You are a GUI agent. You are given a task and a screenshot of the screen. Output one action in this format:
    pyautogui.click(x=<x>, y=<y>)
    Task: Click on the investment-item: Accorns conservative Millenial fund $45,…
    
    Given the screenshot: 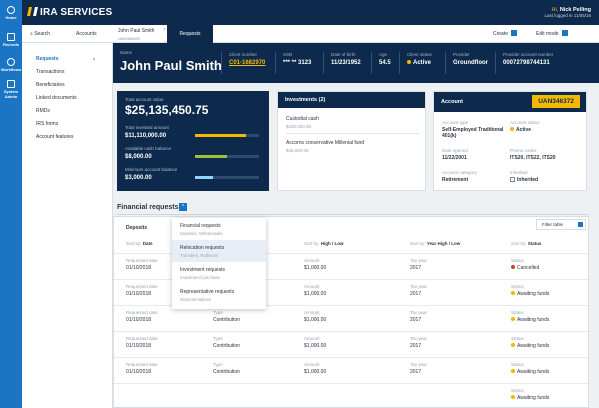 What is the action you would take?
    pyautogui.click(x=325, y=146)
    